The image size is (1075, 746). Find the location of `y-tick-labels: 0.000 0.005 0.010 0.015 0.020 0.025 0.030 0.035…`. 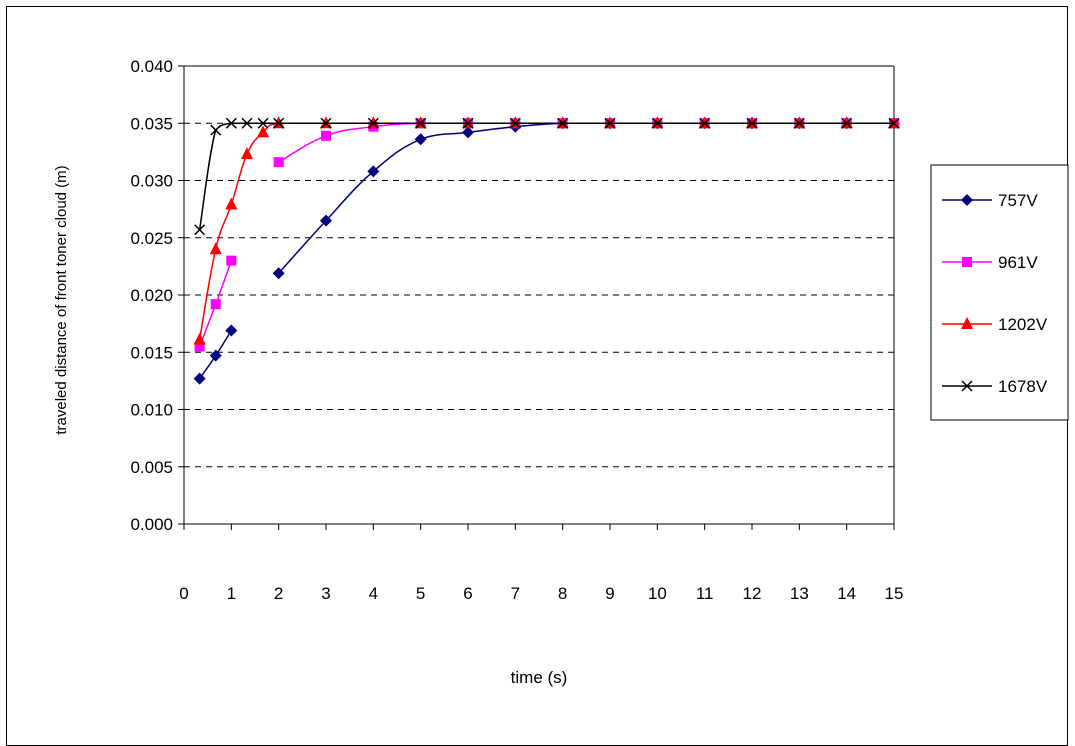

y-tick-labels: 0.000 0.005 0.010 0.015 0.020 0.025 0.030 0.035… is located at coordinates (151, 295).